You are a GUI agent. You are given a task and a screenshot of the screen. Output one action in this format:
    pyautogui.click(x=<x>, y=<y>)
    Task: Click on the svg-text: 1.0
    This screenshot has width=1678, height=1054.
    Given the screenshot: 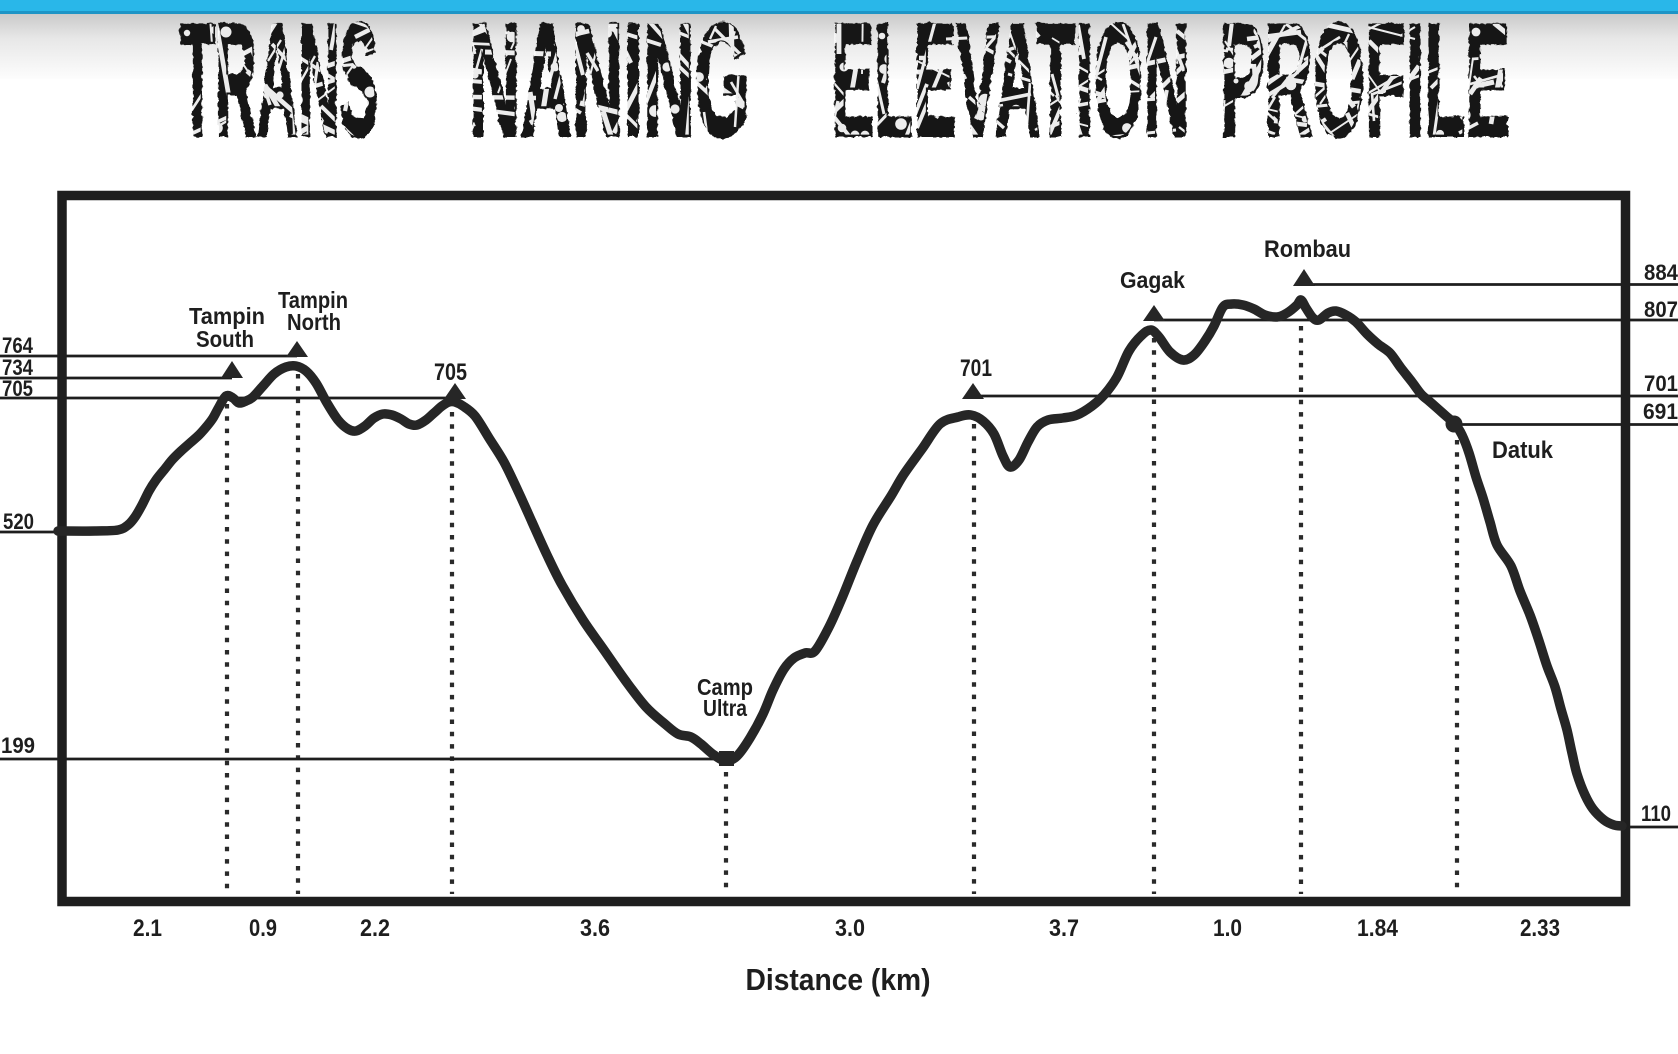 What is the action you would take?
    pyautogui.click(x=1227, y=928)
    